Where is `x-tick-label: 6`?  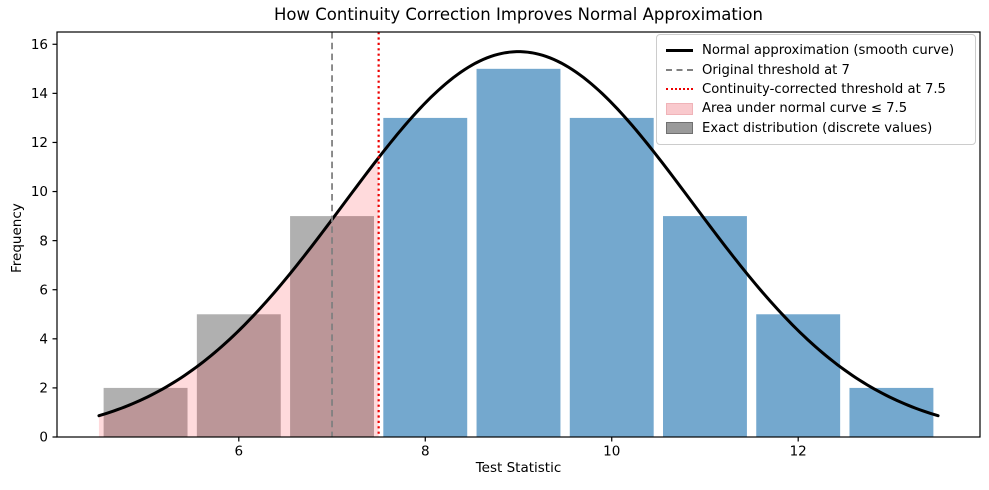
x-tick-label: 6 is located at coordinates (239, 452).